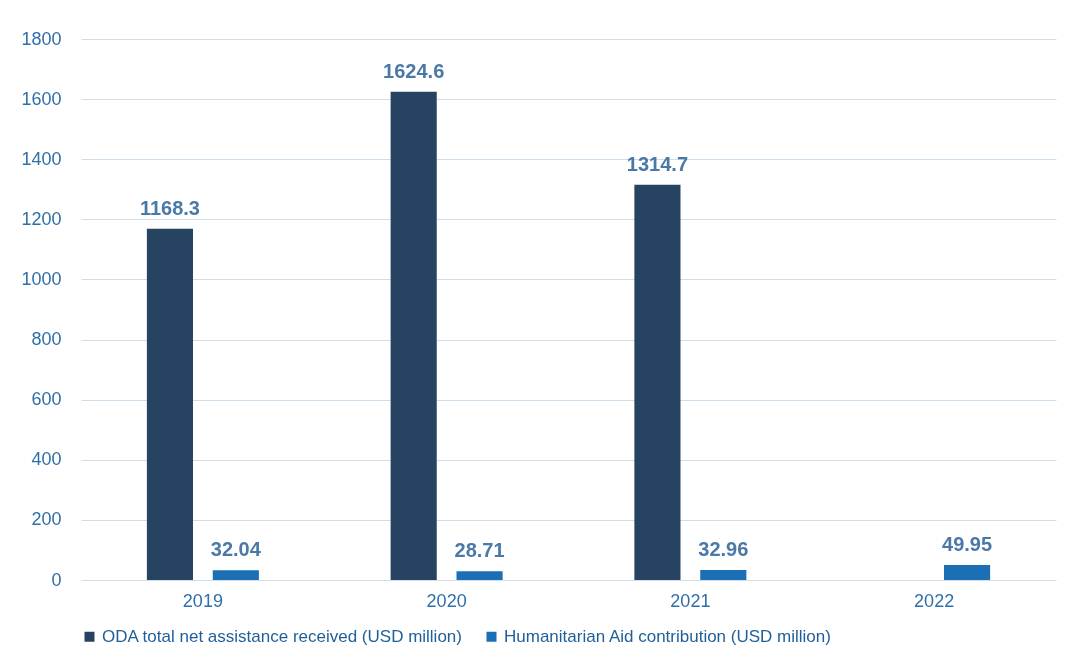 This screenshot has height=660, width=1071. I want to click on data-label: 1168.3, so click(169, 207).